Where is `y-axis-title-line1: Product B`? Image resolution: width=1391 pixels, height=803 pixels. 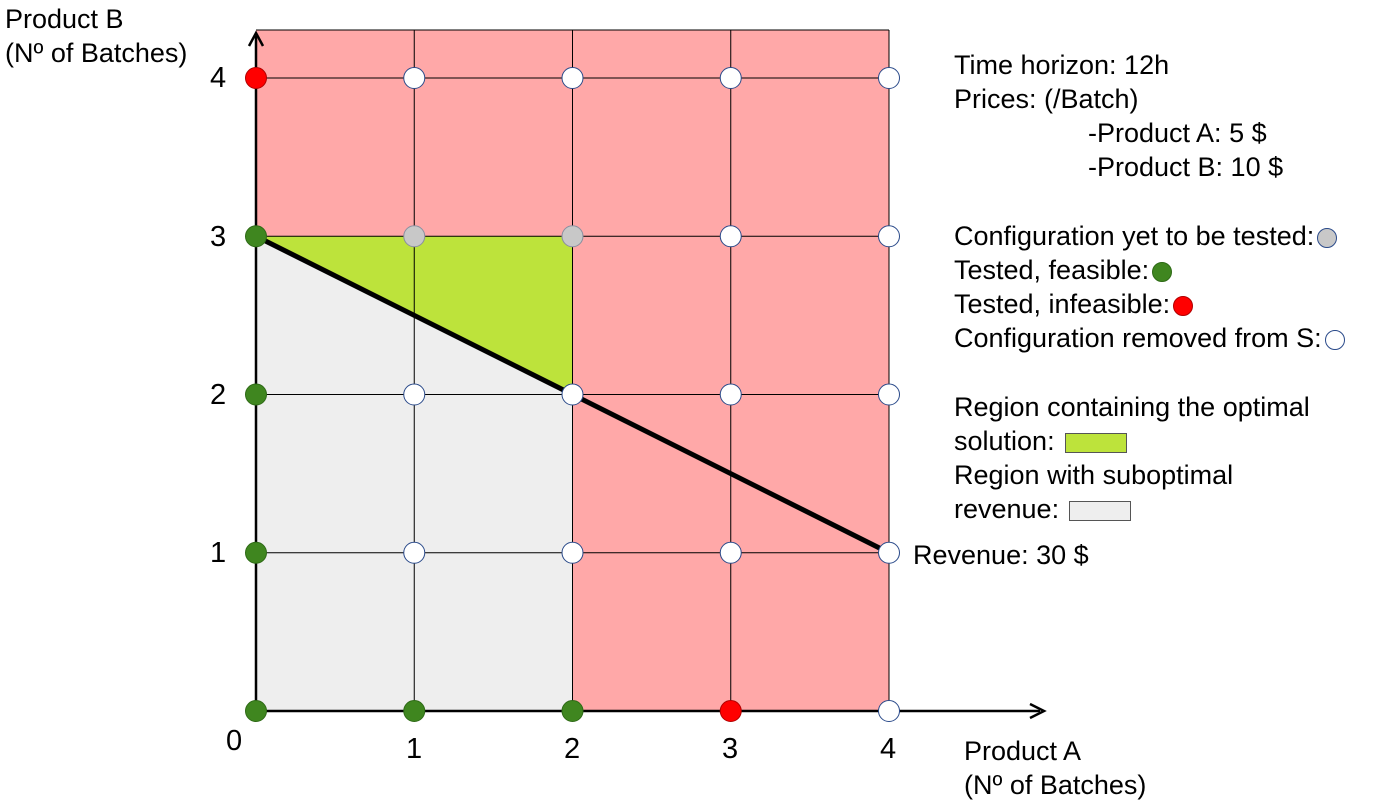
y-axis-title-line1: Product B is located at coordinates (64, 19).